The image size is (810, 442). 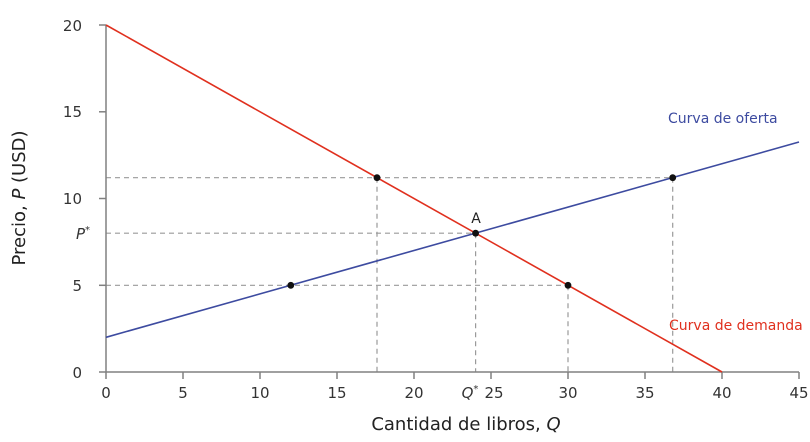 What do you see at coordinates (673, 178) in the screenshot?
I see `marker-supply-q36` at bounding box center [673, 178].